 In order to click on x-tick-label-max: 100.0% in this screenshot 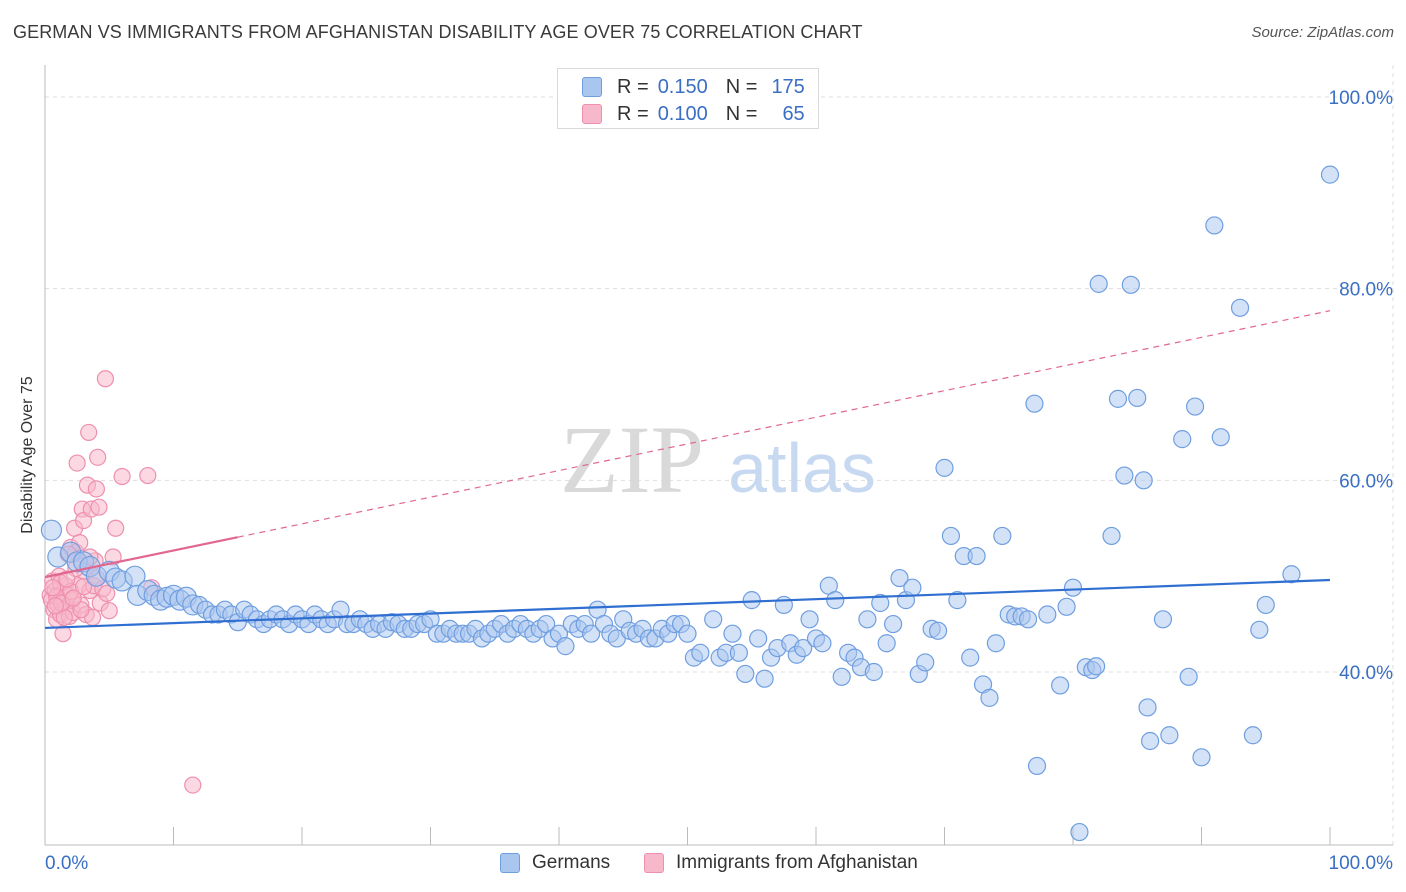, I will do `click(1361, 863)`.